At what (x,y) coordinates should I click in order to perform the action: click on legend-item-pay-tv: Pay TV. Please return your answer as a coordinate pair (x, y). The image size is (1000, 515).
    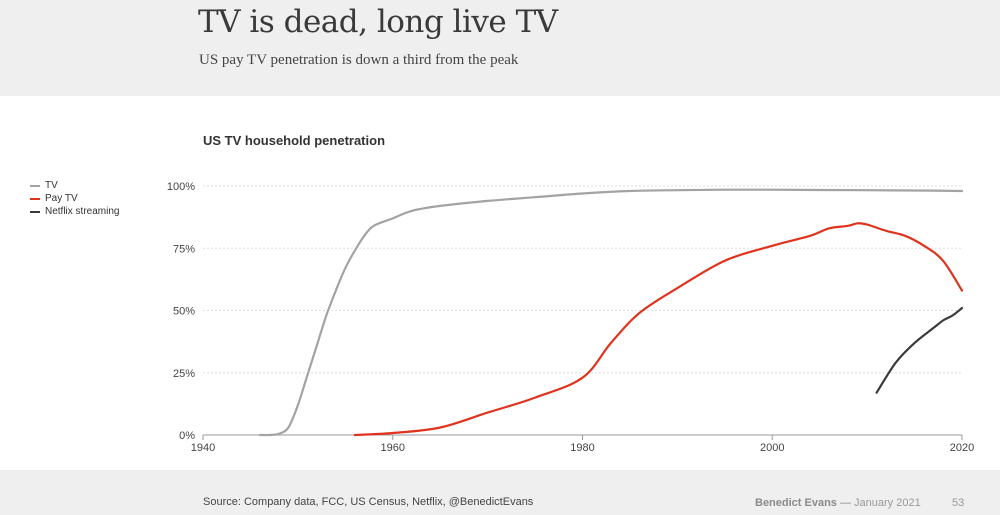
    Looking at the image, I should click on (74, 198).